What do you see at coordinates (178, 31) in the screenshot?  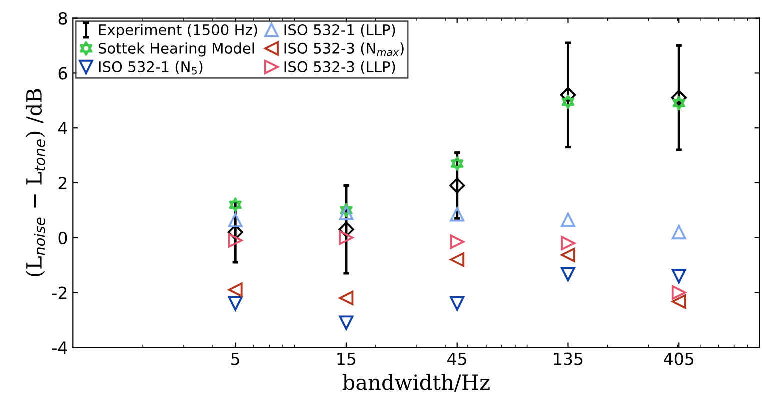 I see `legend-label: Experiment (1500 Hz)` at bounding box center [178, 31].